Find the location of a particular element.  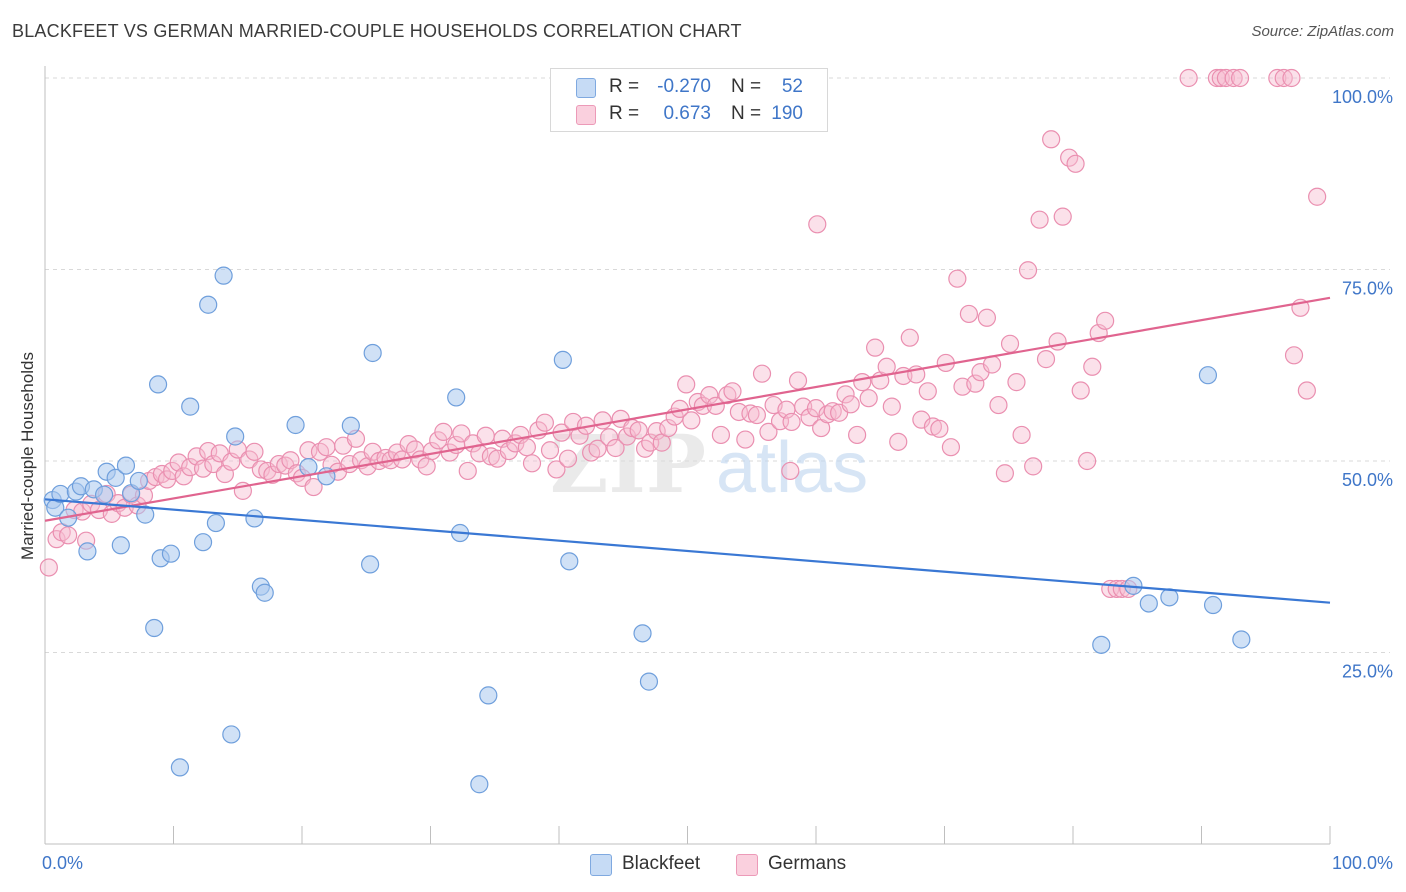

trend-line-blackfeet is located at coordinates (687, 551).